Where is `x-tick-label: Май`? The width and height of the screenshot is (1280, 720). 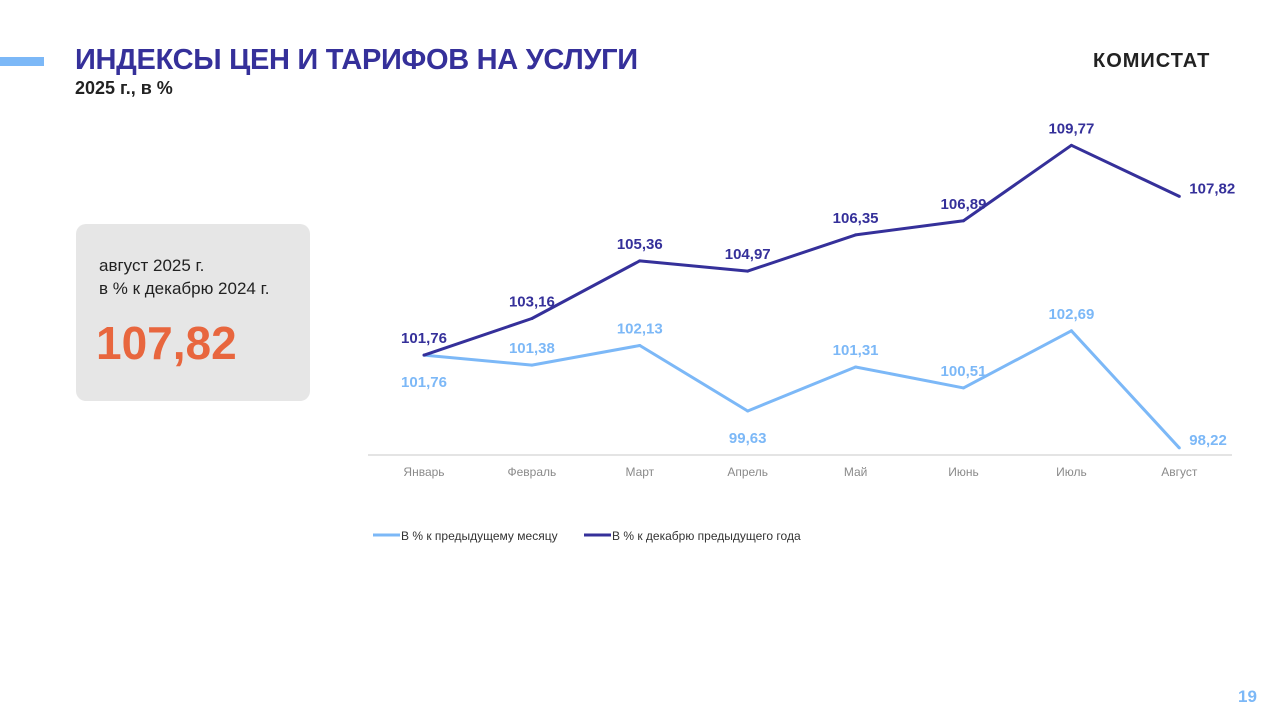
x-tick-label: Май is located at coordinates (856, 472).